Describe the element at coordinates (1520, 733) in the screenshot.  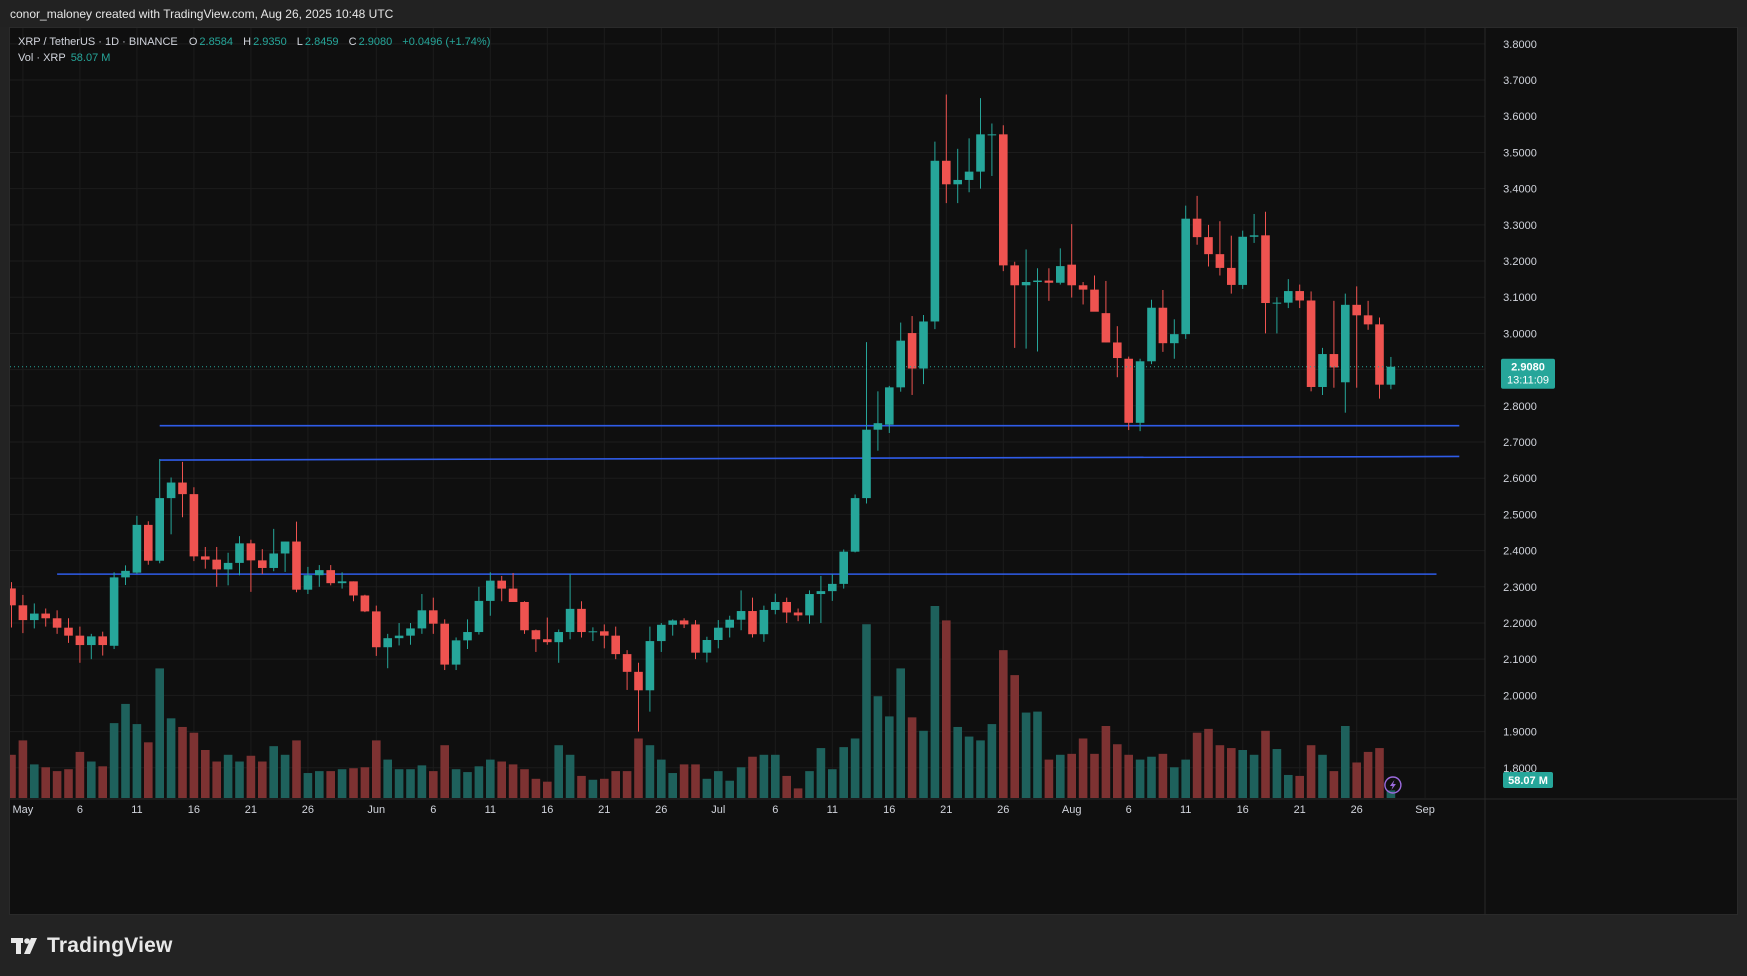
I see `price-tick-label: 1.9000` at that location.